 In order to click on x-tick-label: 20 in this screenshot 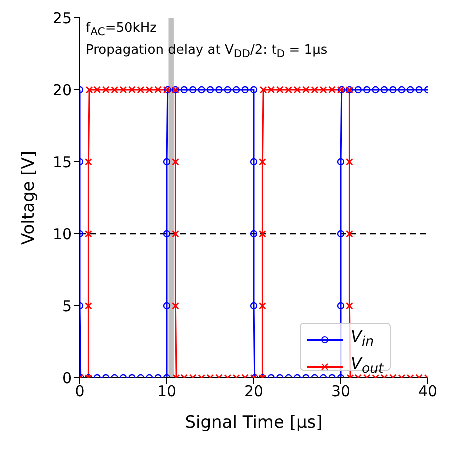, I will do `click(254, 391)`.